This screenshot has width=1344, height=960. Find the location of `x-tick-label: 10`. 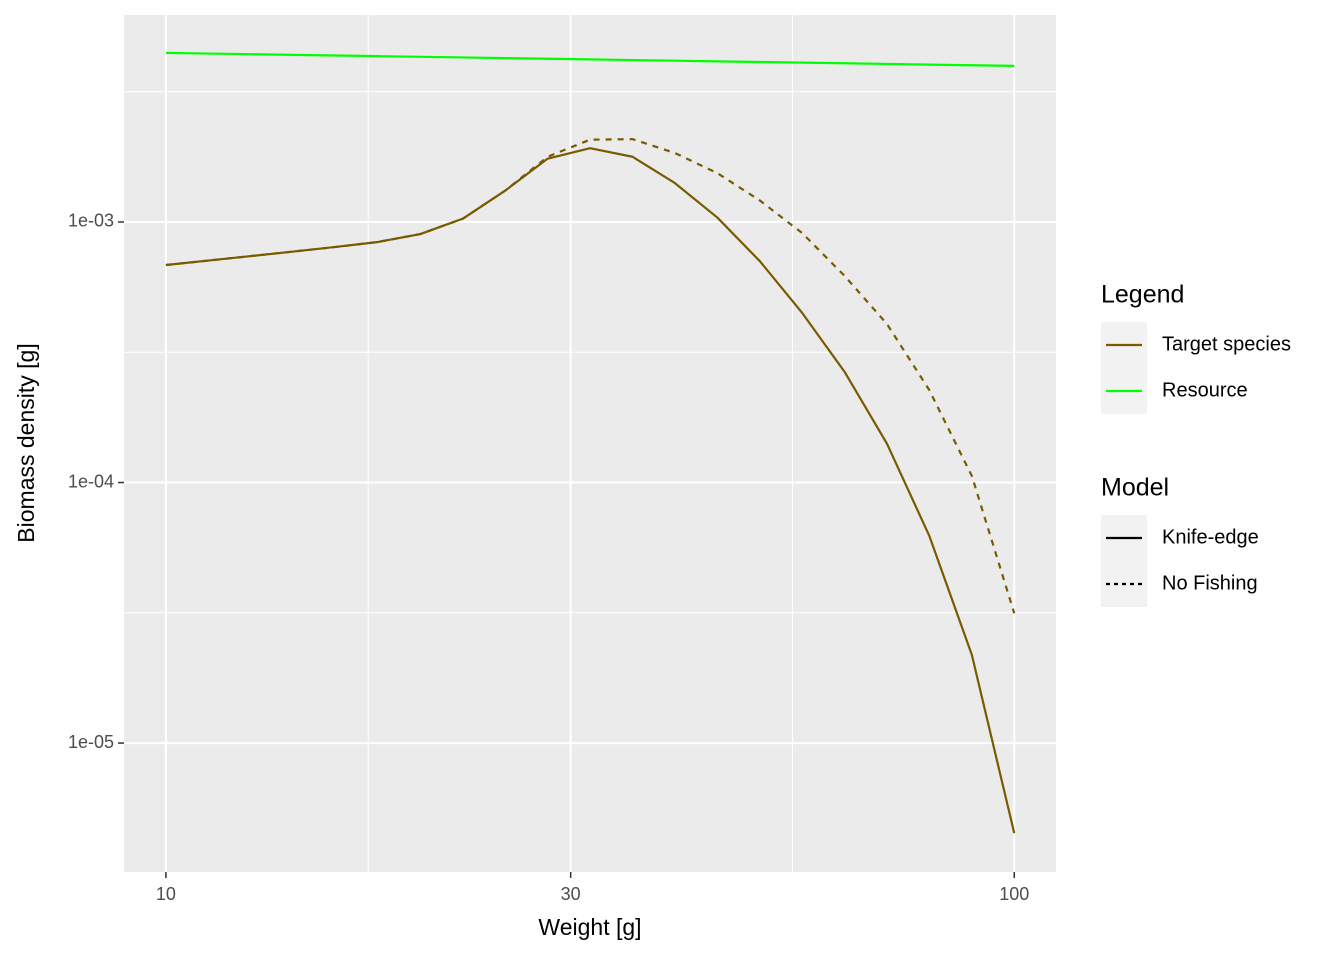

x-tick-label: 10 is located at coordinates (166, 894).